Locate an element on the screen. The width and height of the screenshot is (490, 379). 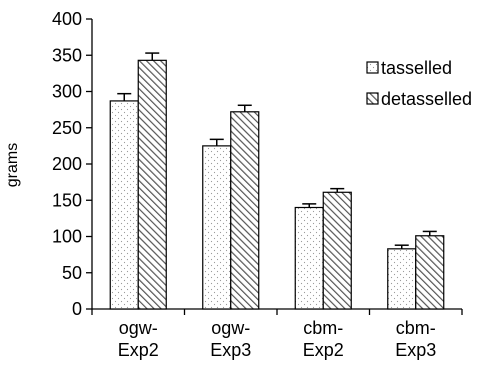
legend-label-tasselled: tasselled is located at coordinates (416, 68).